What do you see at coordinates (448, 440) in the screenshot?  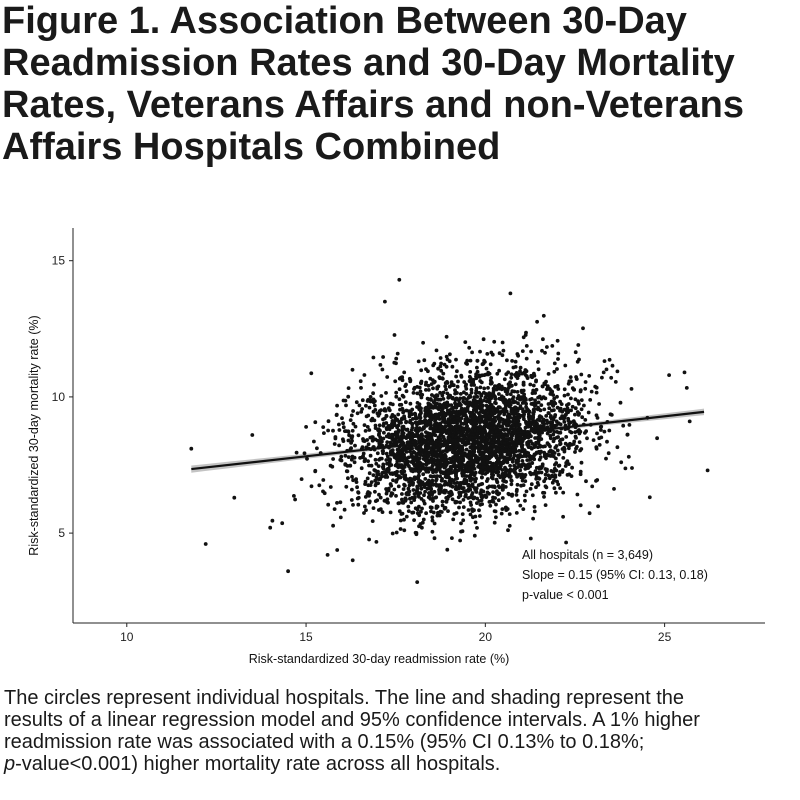 I see `regression-line-layer` at bounding box center [448, 440].